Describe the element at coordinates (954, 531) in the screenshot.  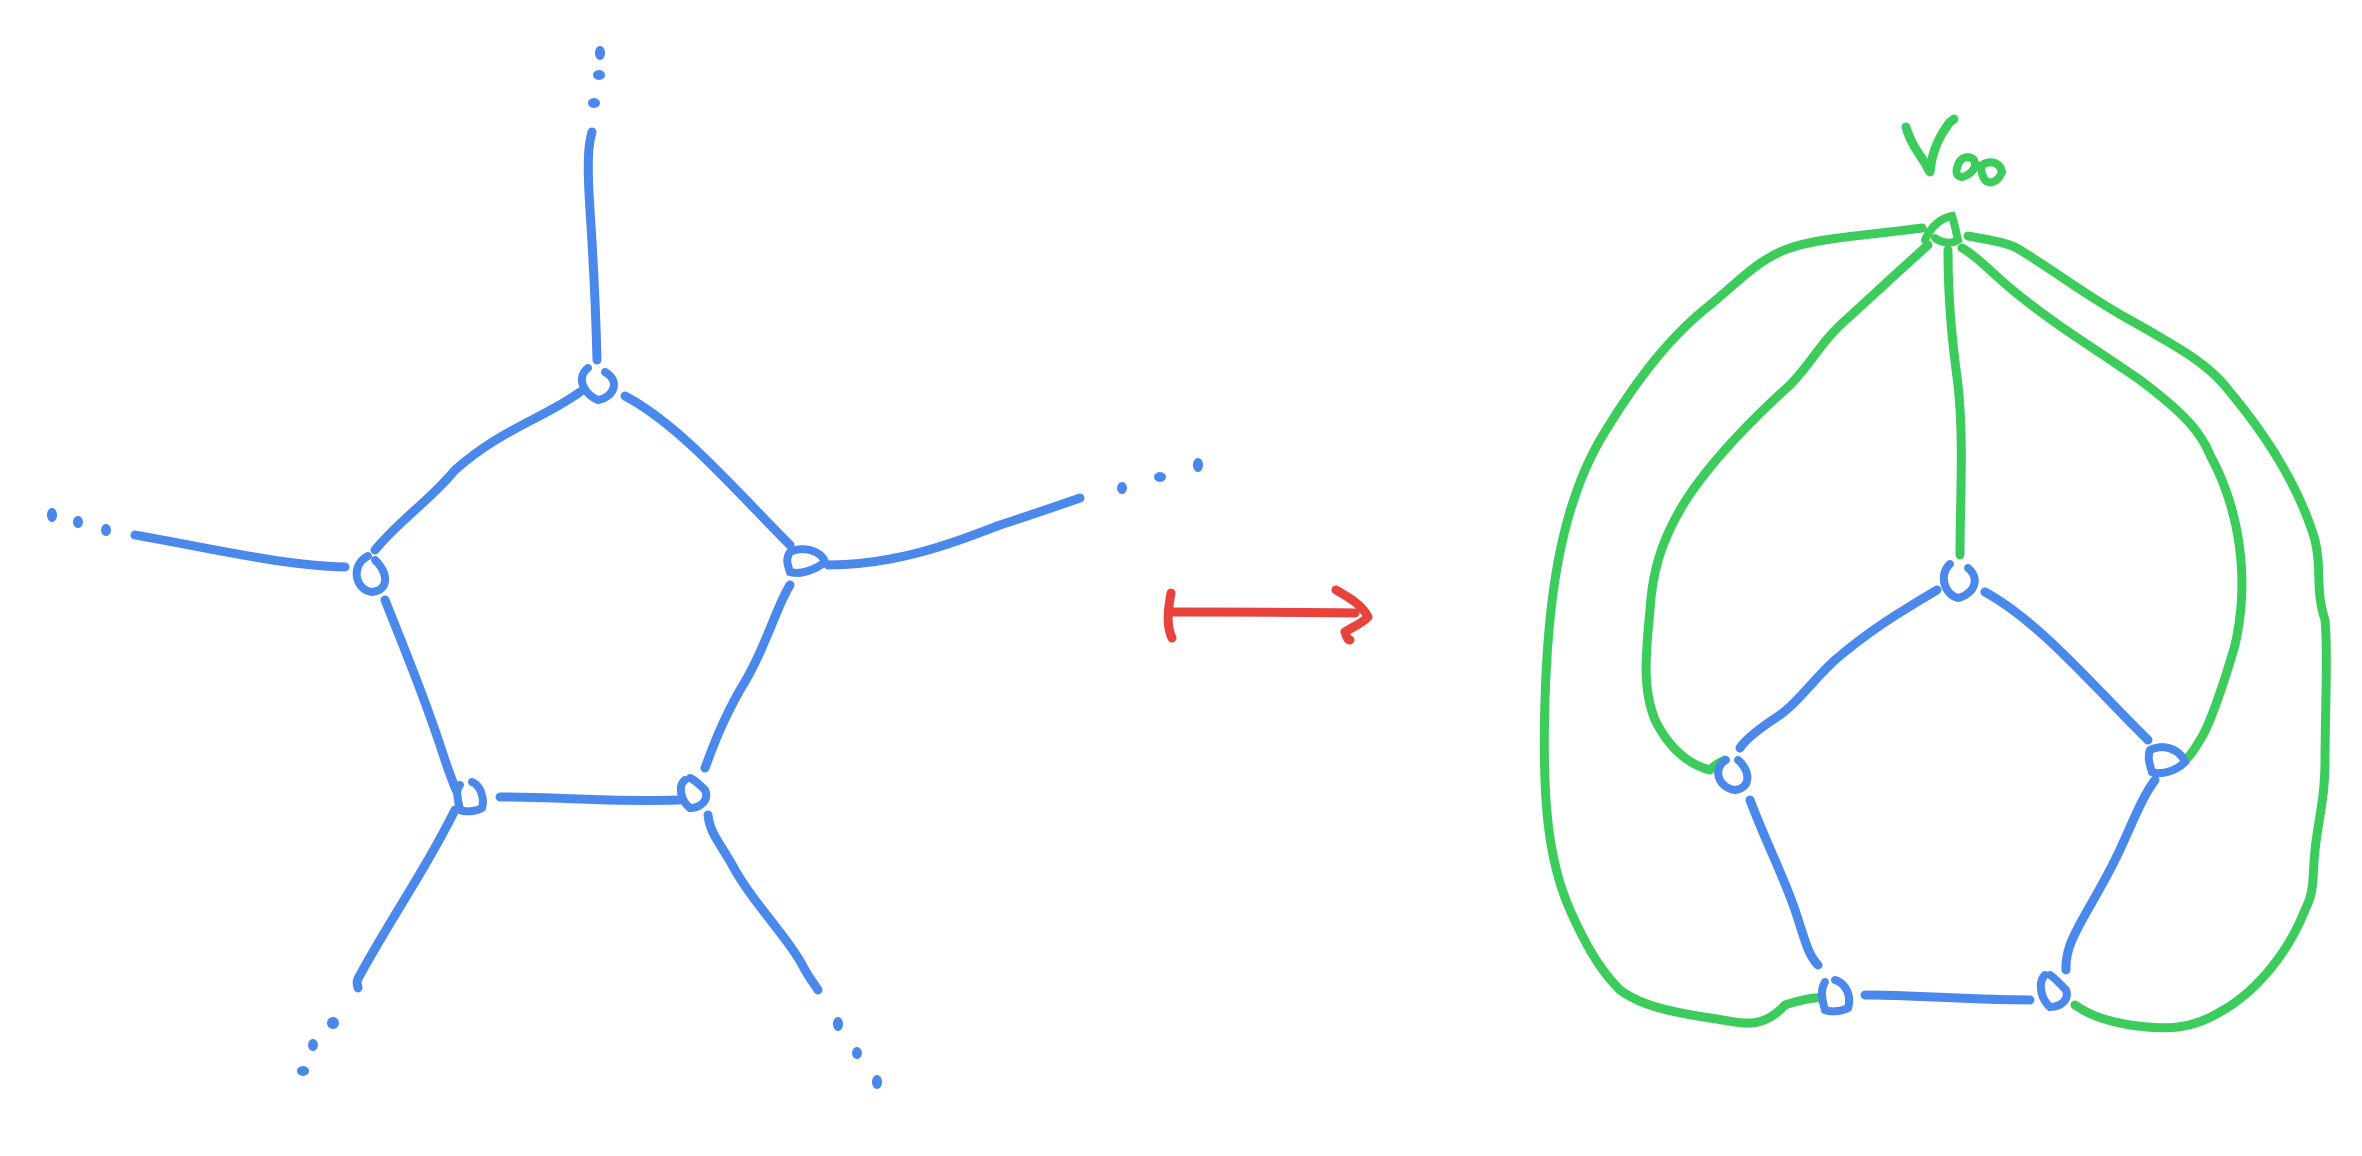
I see `left-outgoing-right` at that location.